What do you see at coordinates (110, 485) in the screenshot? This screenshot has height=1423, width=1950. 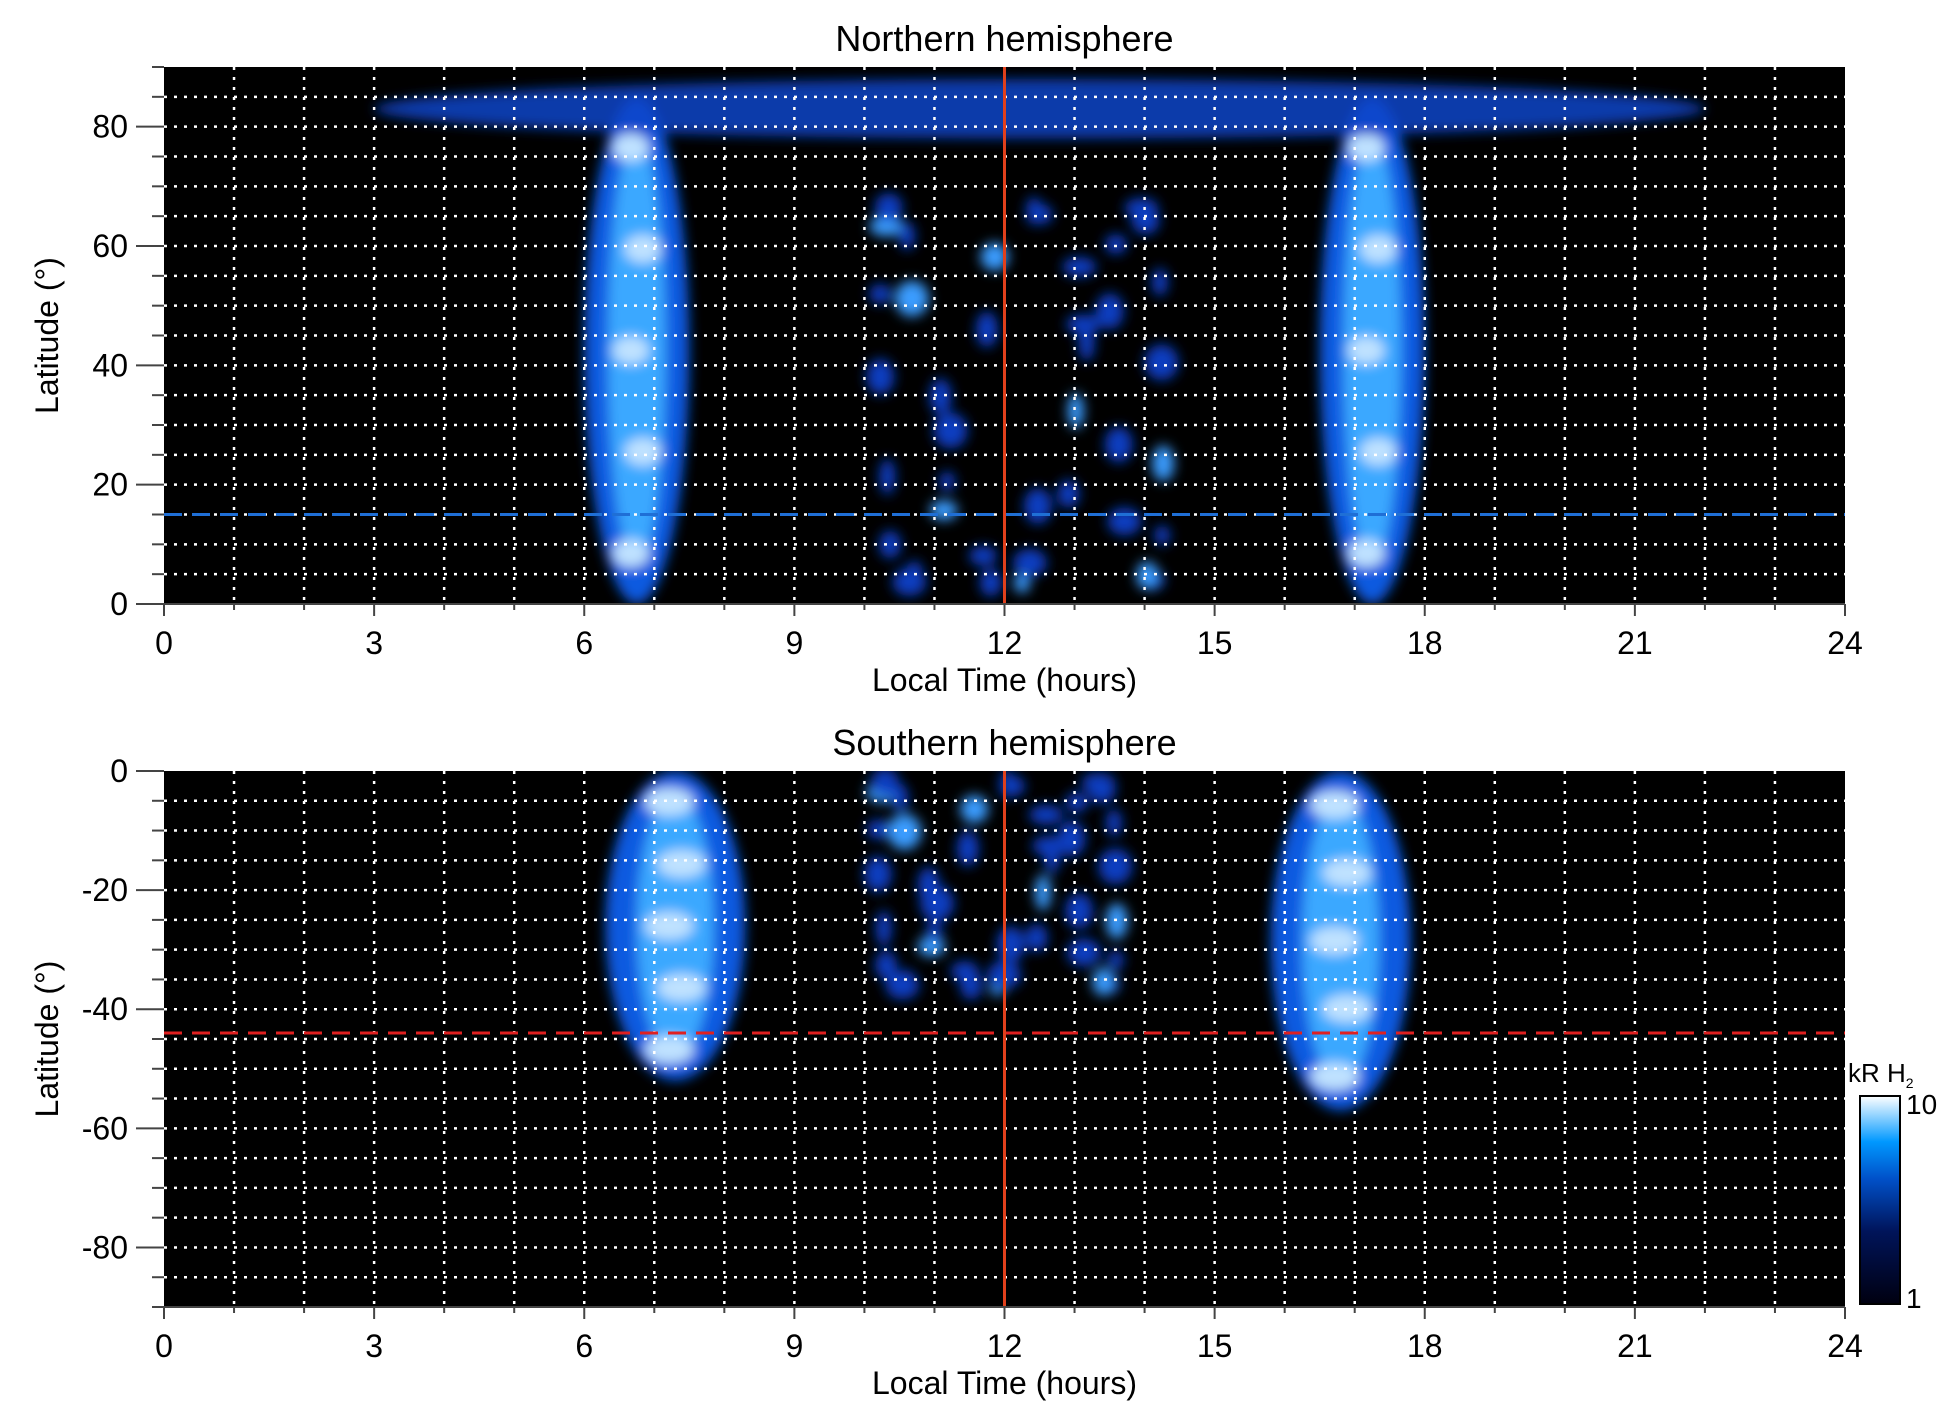 I see `y-tick-label: 20` at bounding box center [110, 485].